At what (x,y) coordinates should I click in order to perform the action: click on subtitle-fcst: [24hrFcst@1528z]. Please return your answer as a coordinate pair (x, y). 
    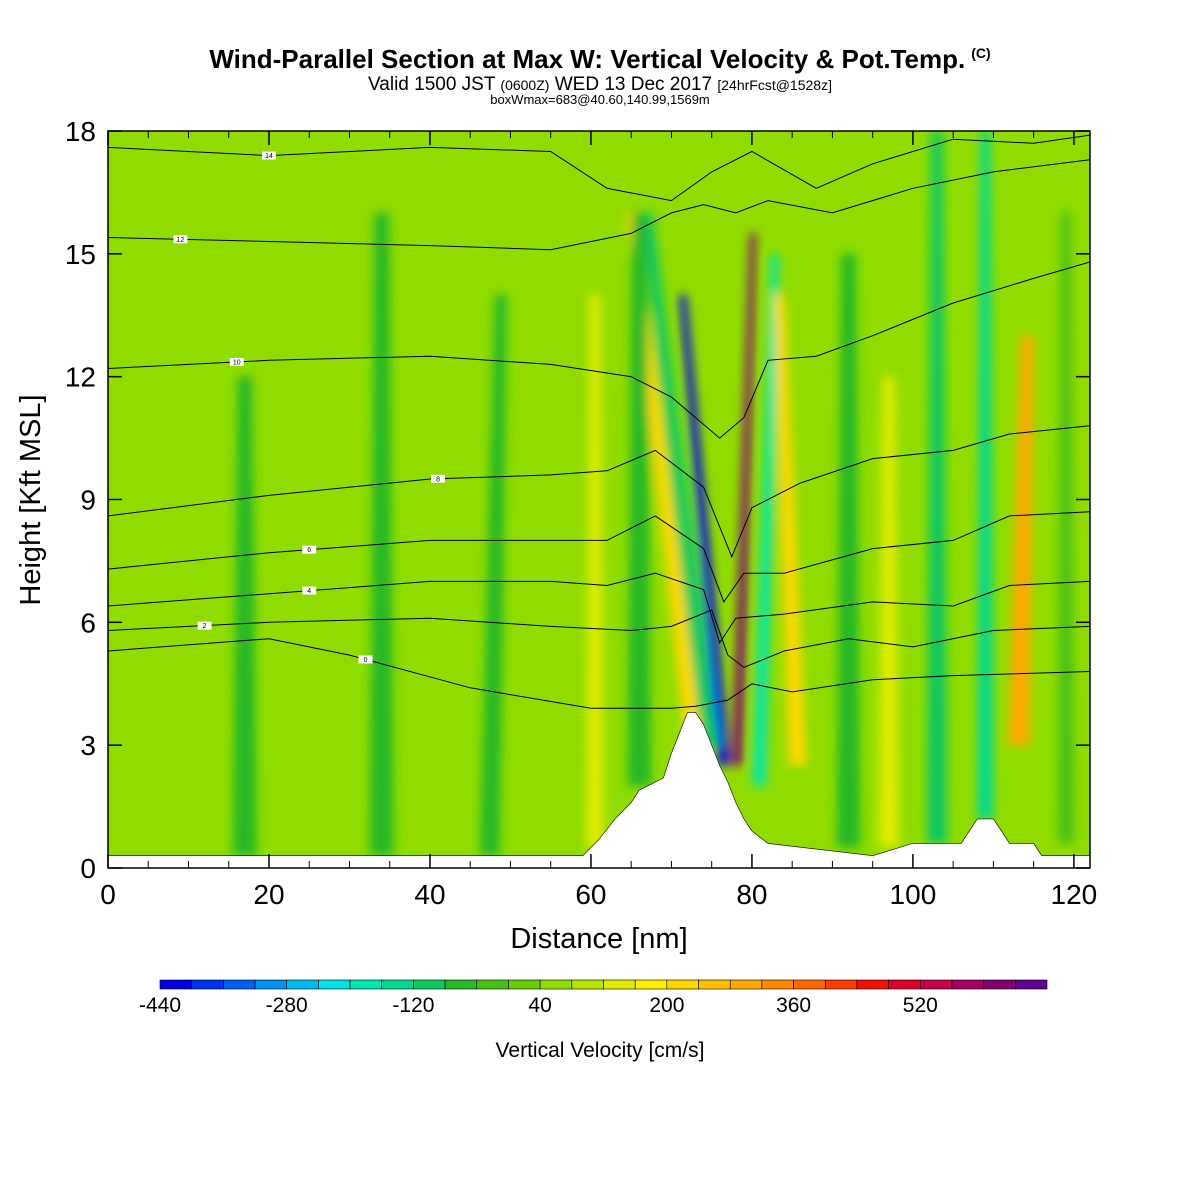
    Looking at the image, I should click on (774, 85).